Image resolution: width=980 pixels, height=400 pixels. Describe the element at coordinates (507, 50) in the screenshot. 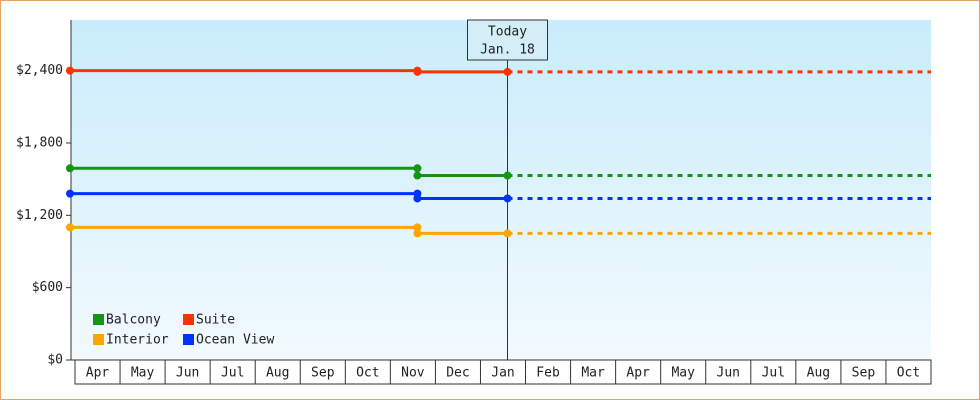

I see `today-date: Jan. 18` at that location.